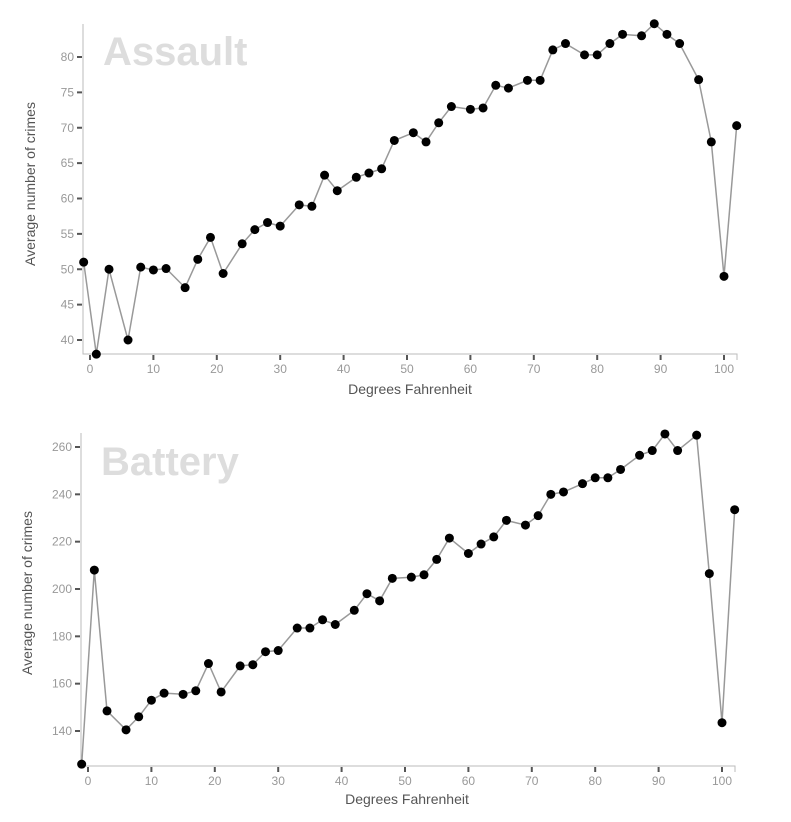 The height and width of the screenshot is (822, 791). What do you see at coordinates (469, 781) in the screenshot?
I see `x-tick-label: 60` at bounding box center [469, 781].